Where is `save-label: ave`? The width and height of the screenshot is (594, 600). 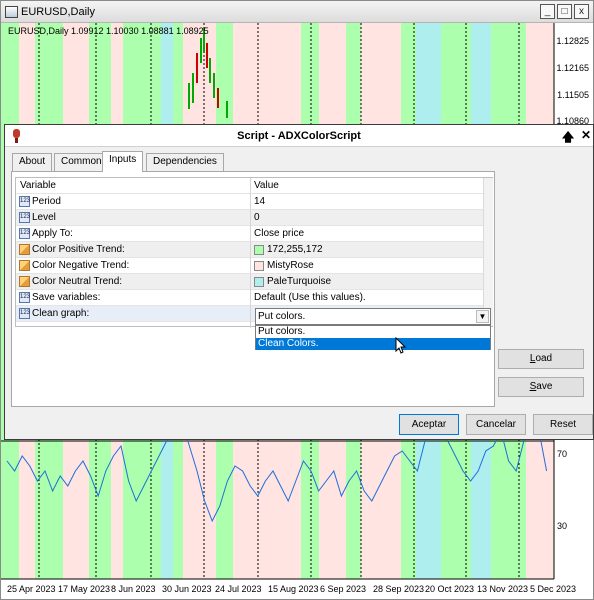 save-label: ave is located at coordinates (544, 386).